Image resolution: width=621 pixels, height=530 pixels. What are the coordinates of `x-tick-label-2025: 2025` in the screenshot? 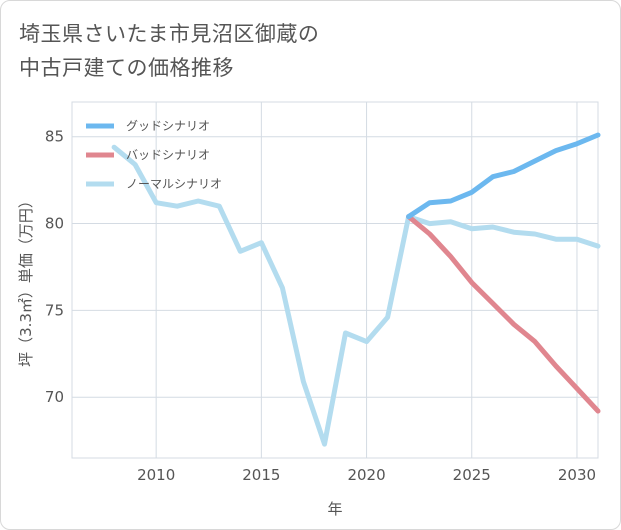 It's located at (472, 475).